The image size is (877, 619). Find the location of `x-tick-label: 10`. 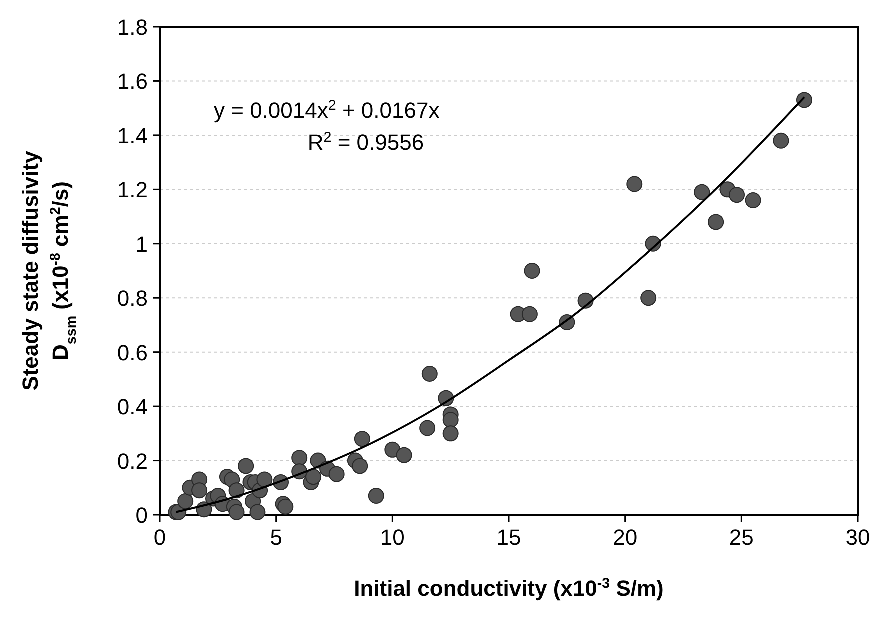

x-tick-label: 10 is located at coordinates (392, 537).